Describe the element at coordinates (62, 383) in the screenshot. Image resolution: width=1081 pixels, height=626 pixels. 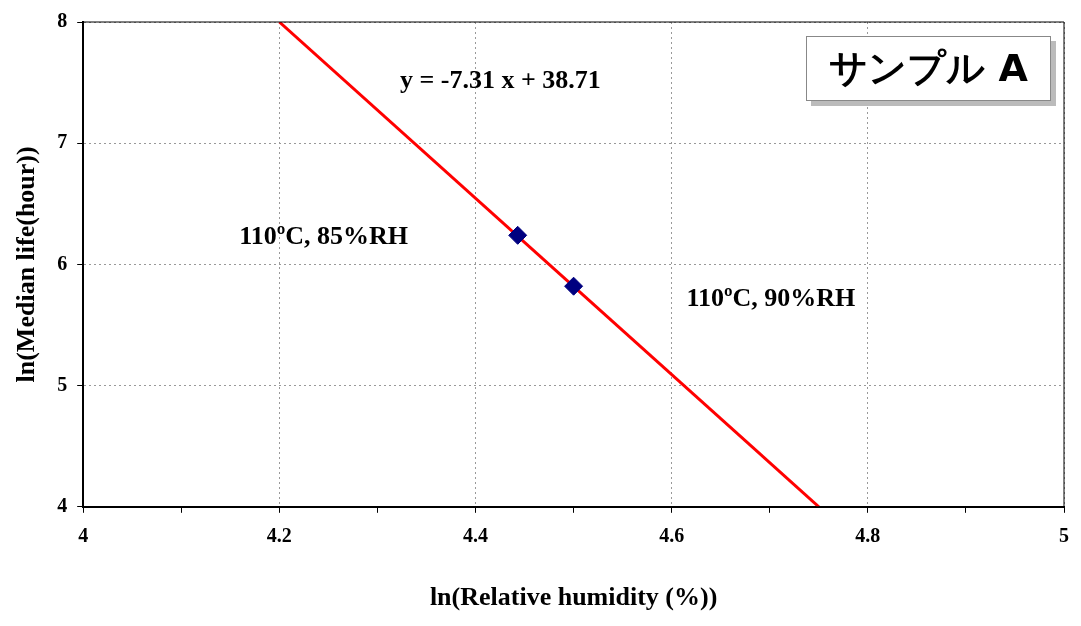
I see `y-tick-label: 5` at that location.